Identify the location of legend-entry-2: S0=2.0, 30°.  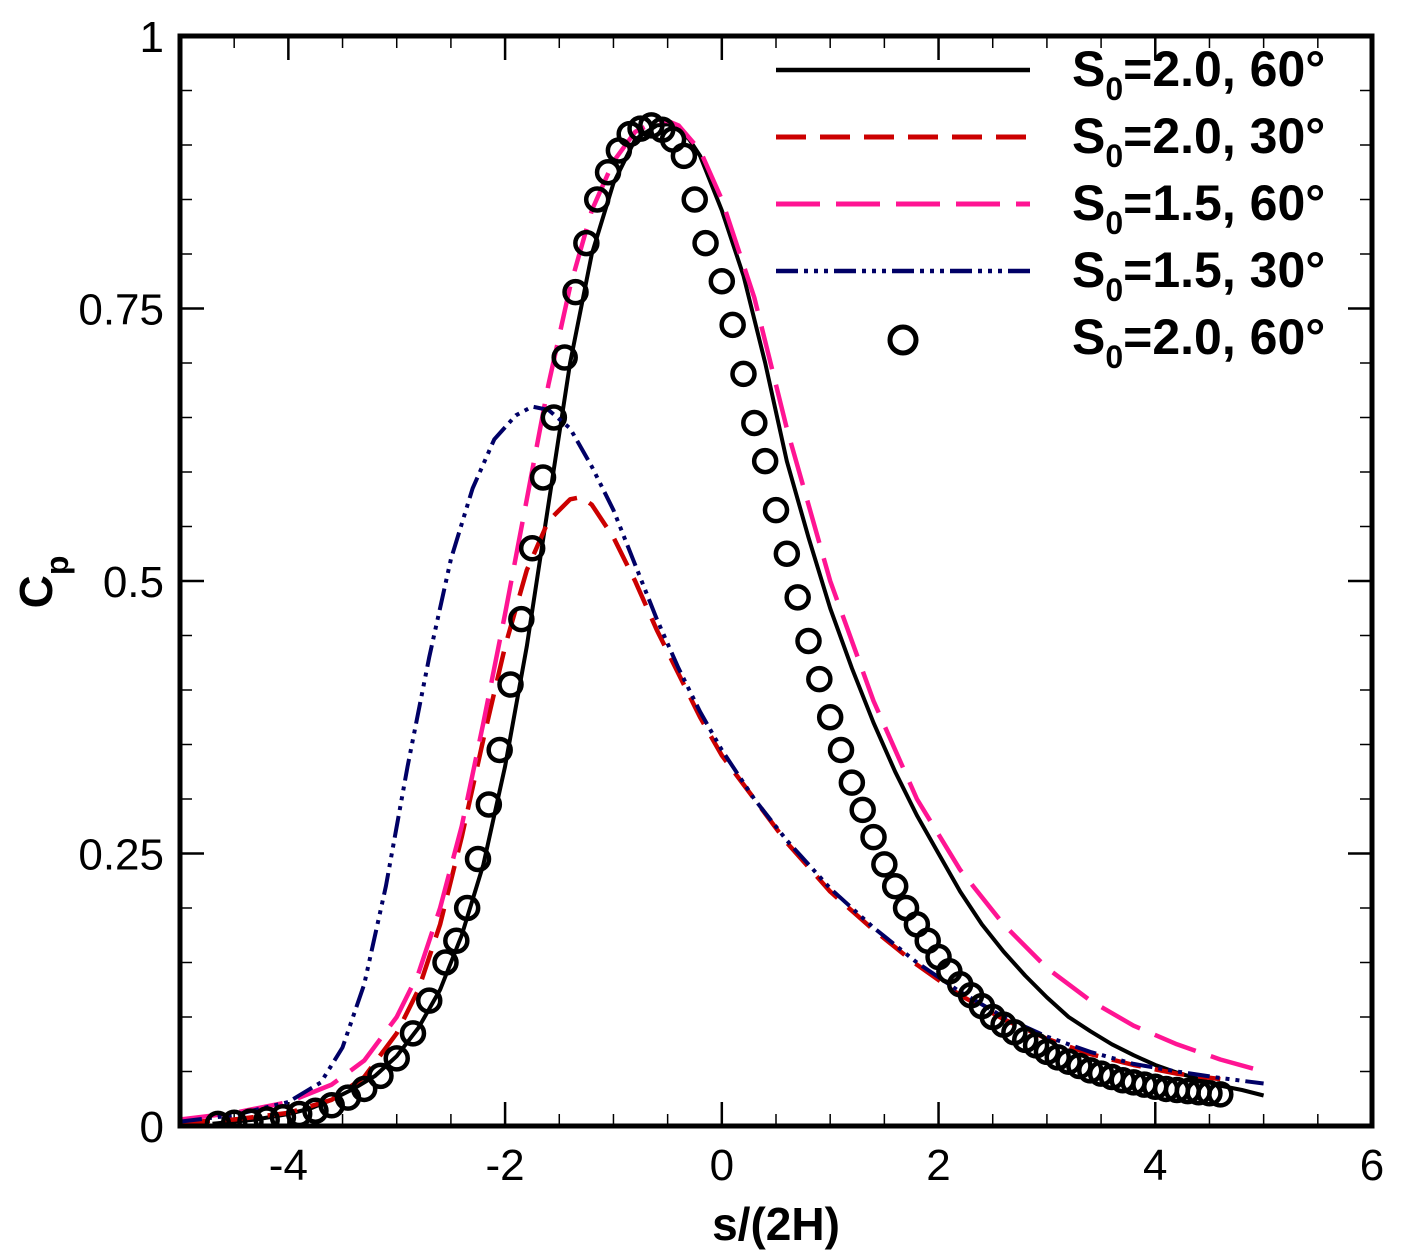
(1050, 141).